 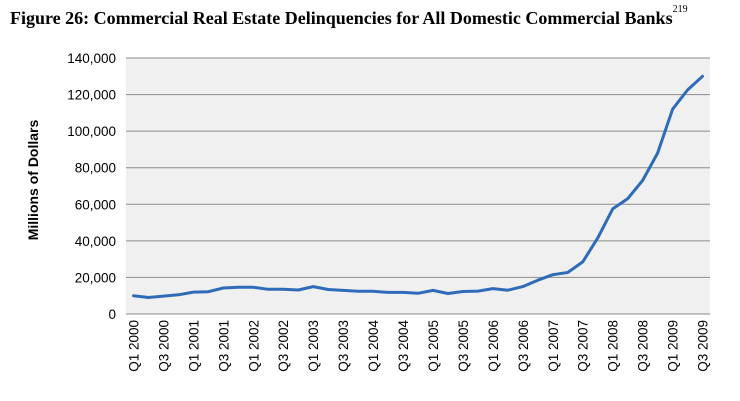 What do you see at coordinates (193, 346) in the screenshot?
I see `x-tick-label: Q1 2001` at bounding box center [193, 346].